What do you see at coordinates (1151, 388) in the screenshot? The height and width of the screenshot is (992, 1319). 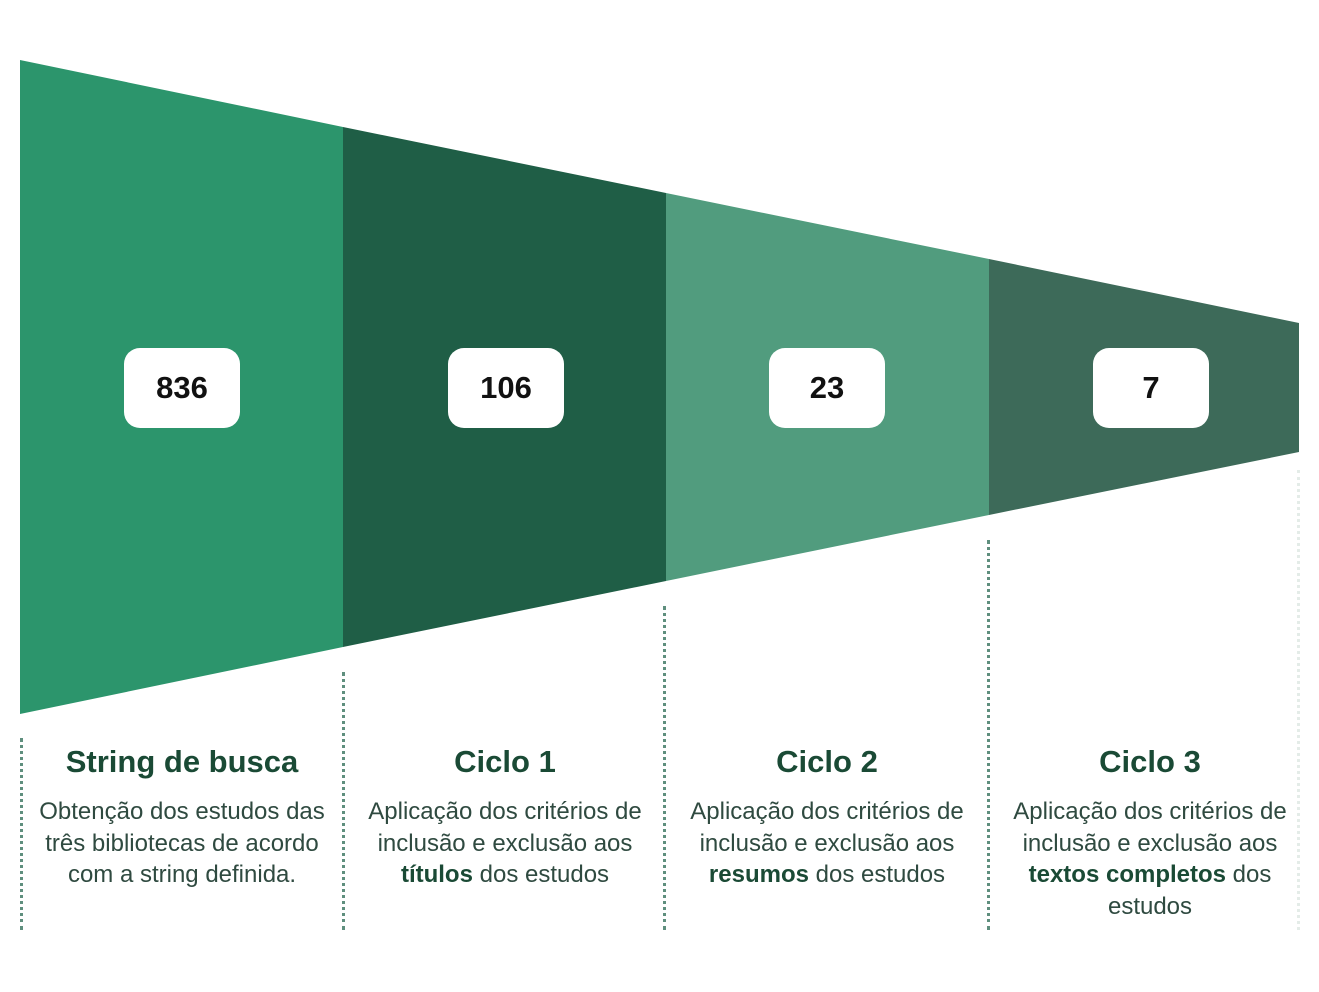 I see `count-box-ciclo-3: 7` at bounding box center [1151, 388].